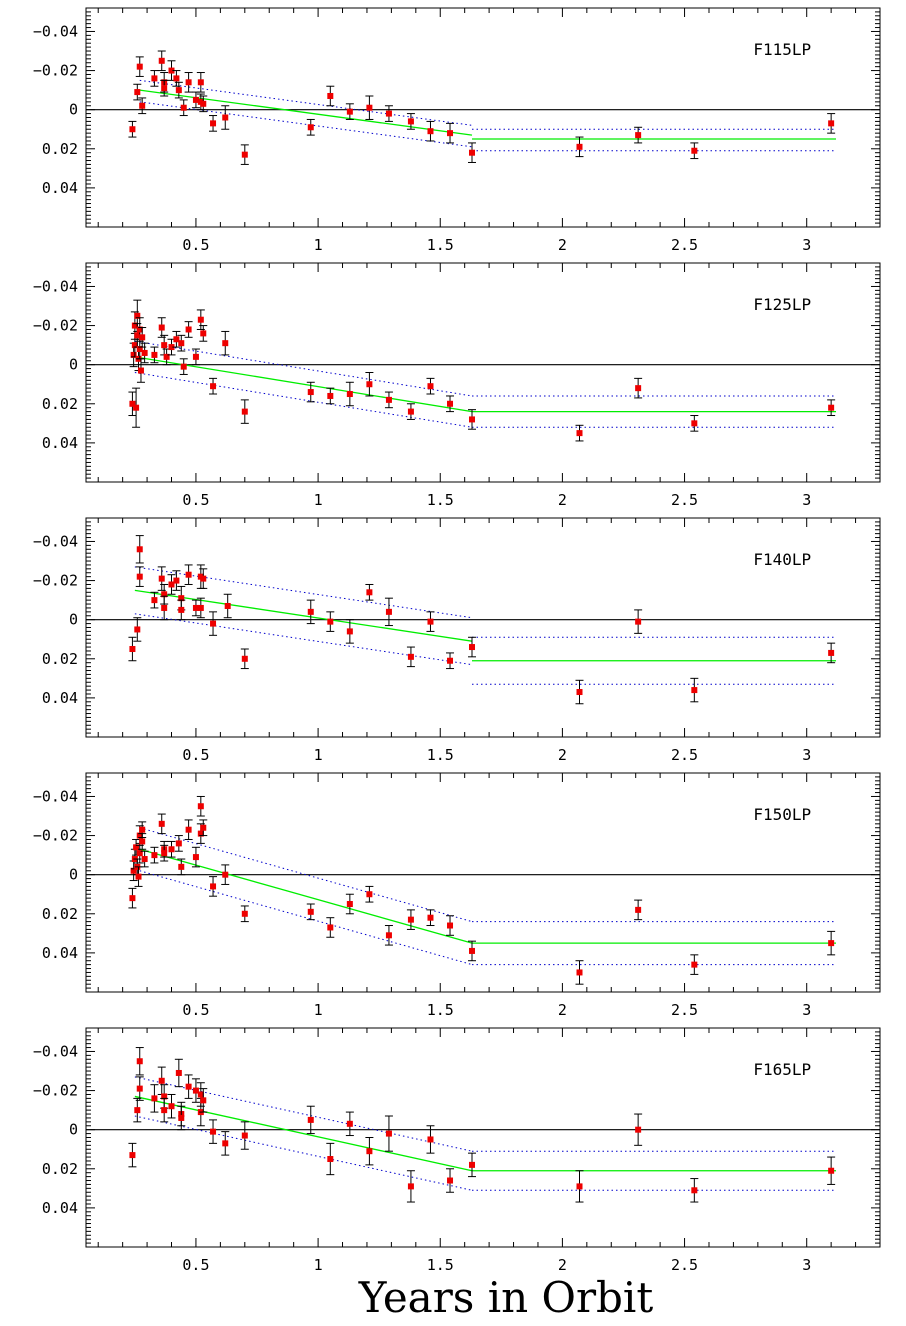  I want to click on panel-label: F125LP, so click(782, 304).